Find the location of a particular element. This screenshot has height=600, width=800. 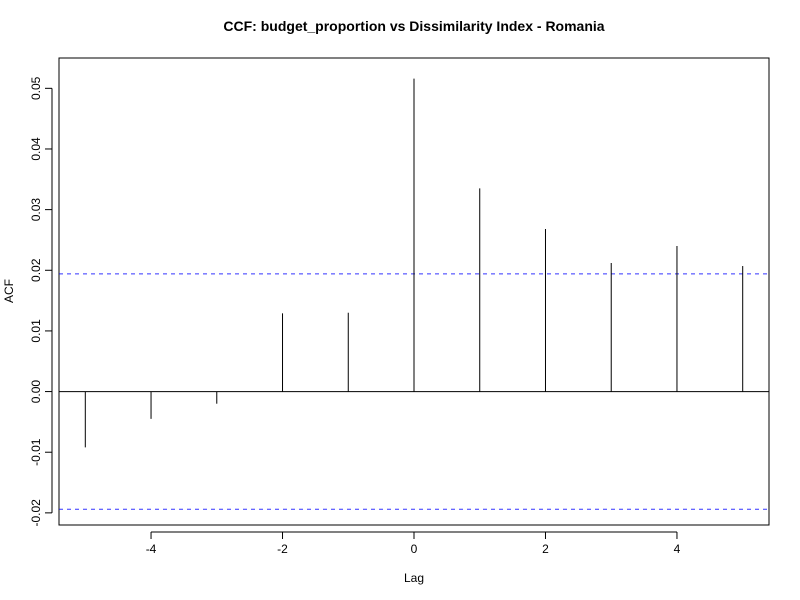

x-tick-label: -2 is located at coordinates (282, 549).